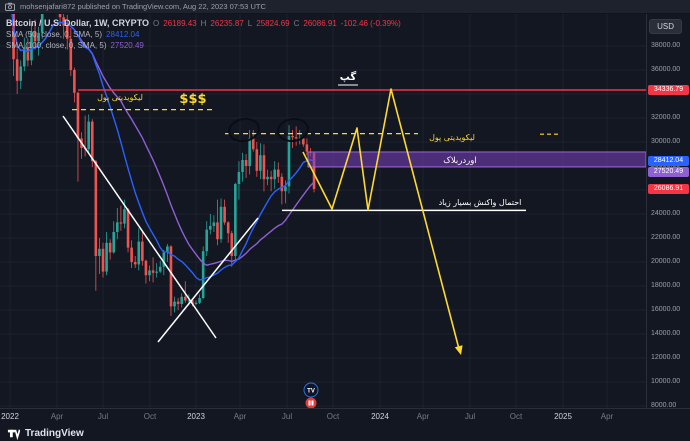  I want to click on price-tick-label: 14000.00, so click(666, 333).